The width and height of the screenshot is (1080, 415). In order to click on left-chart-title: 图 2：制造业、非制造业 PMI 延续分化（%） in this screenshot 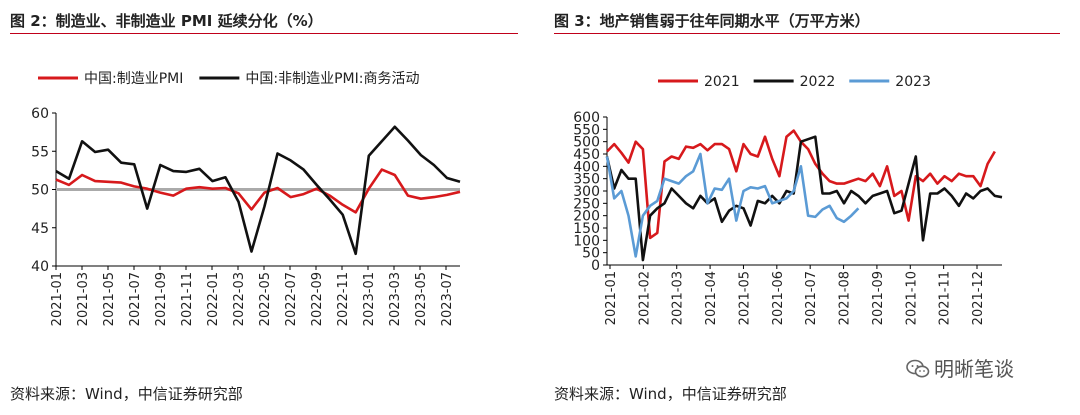, I will do `click(166, 21)`.